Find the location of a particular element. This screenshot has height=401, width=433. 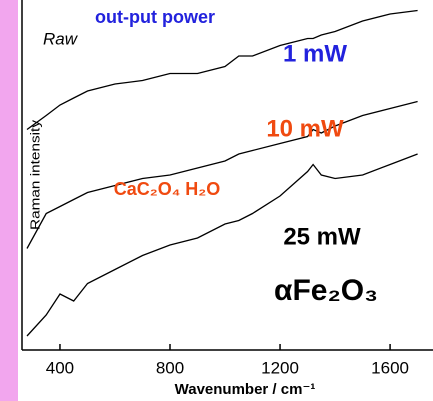

x-axis-label: Wavenumber / cm⁻¹ is located at coordinates (245, 389).